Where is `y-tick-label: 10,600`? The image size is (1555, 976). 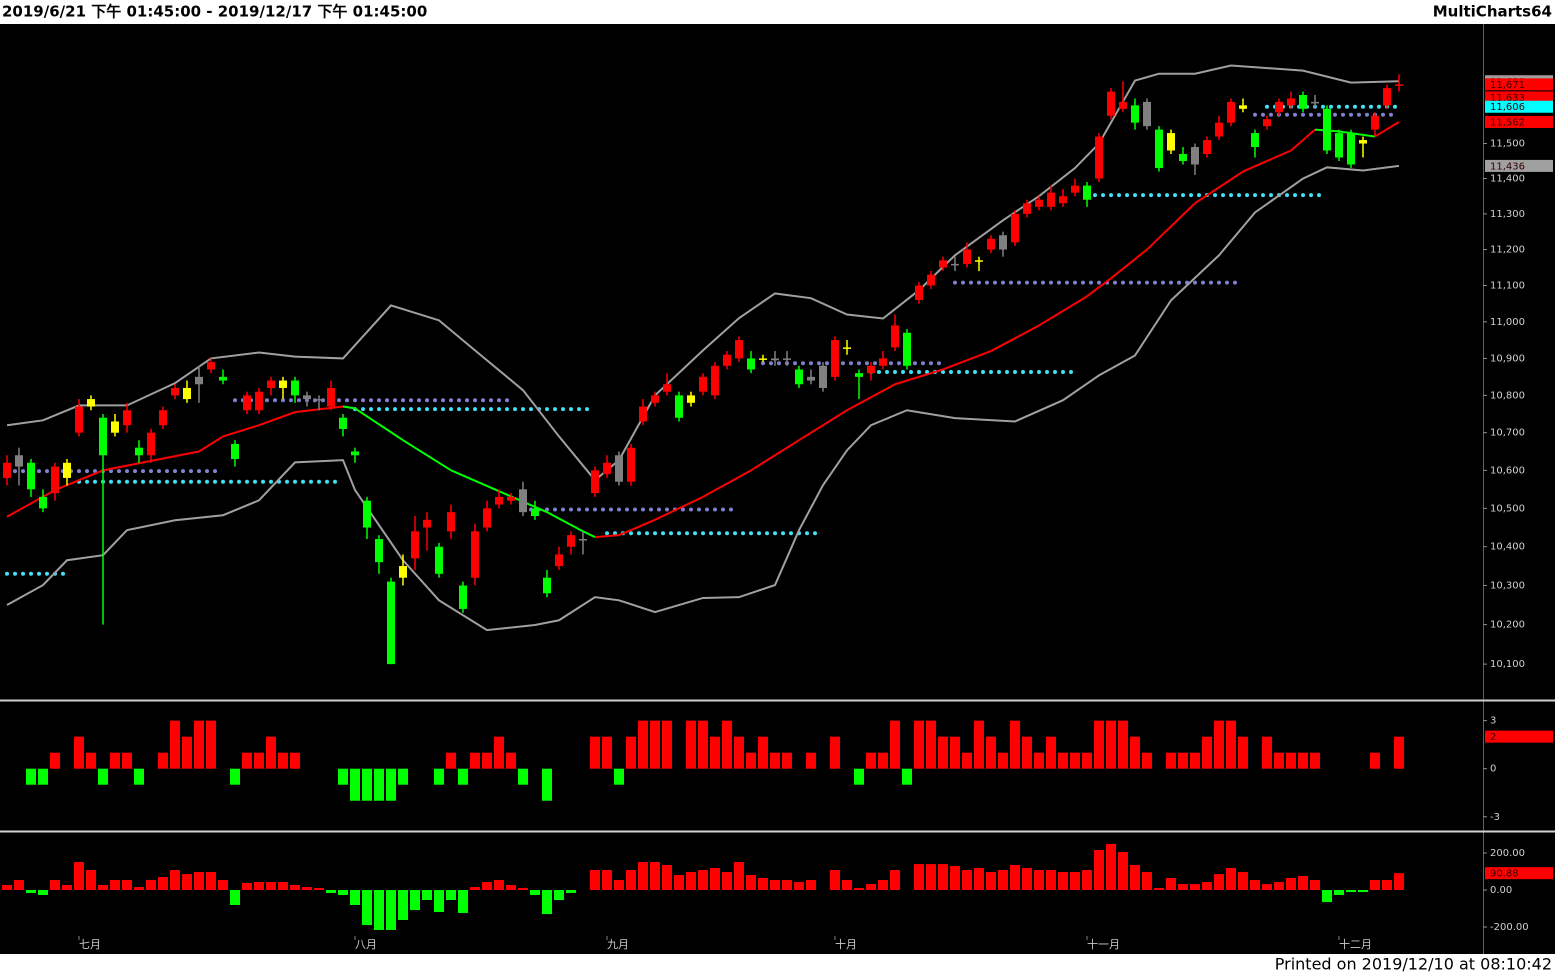
y-tick-label: 10,600 is located at coordinates (1507, 470).